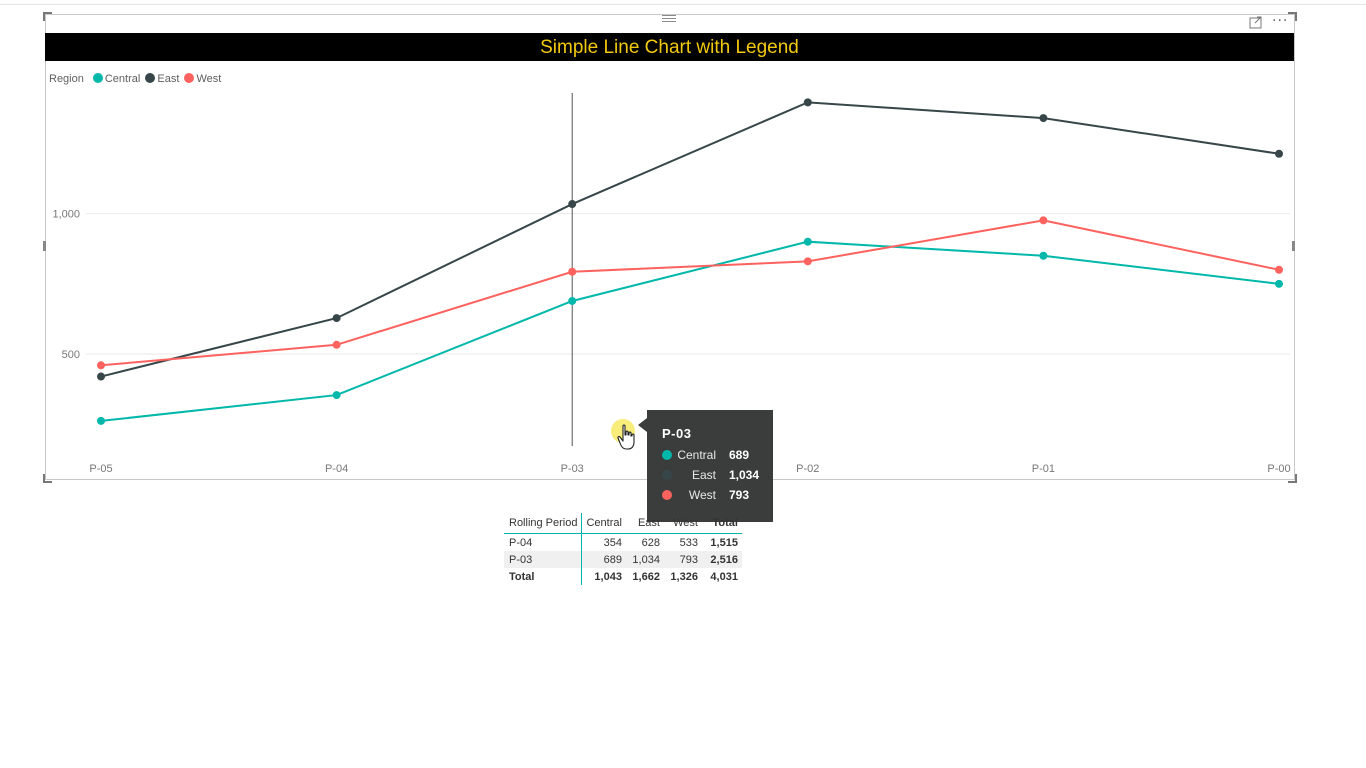 The width and height of the screenshot is (1366, 768). I want to click on legend-dot-west, so click(189, 78).